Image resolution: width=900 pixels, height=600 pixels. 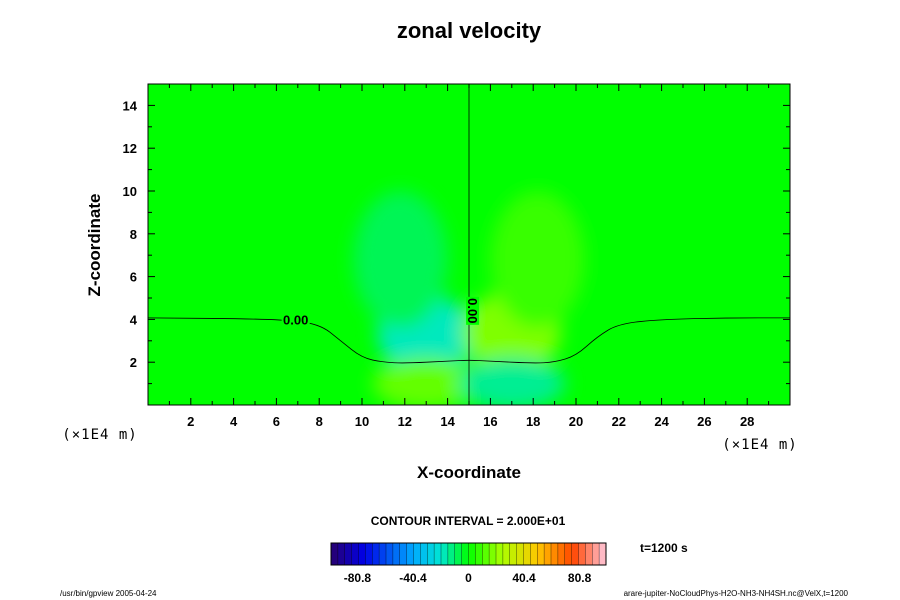 I want to click on heatmap-anomalies, so click(x=469, y=298).